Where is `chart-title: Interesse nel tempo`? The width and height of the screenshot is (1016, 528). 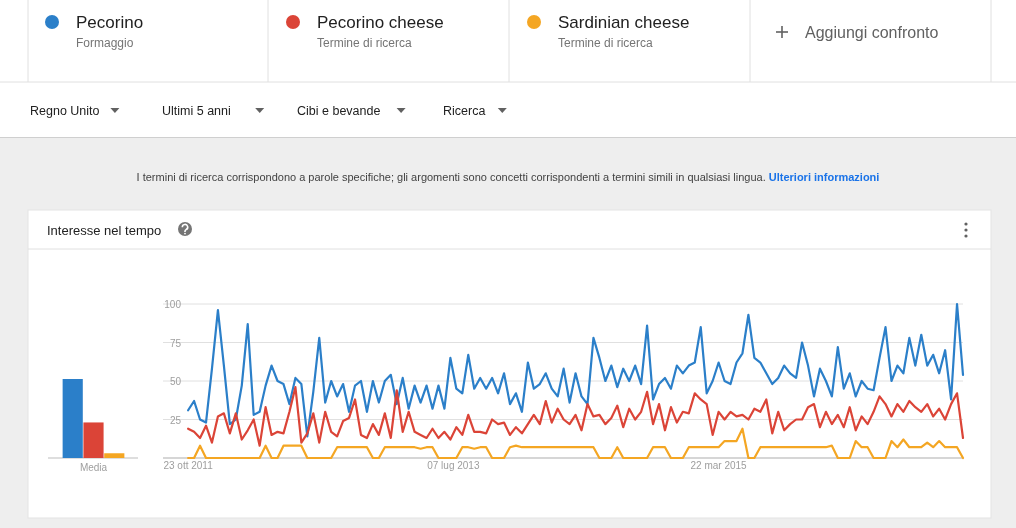 chart-title: Interesse nel tempo is located at coordinates (104, 230).